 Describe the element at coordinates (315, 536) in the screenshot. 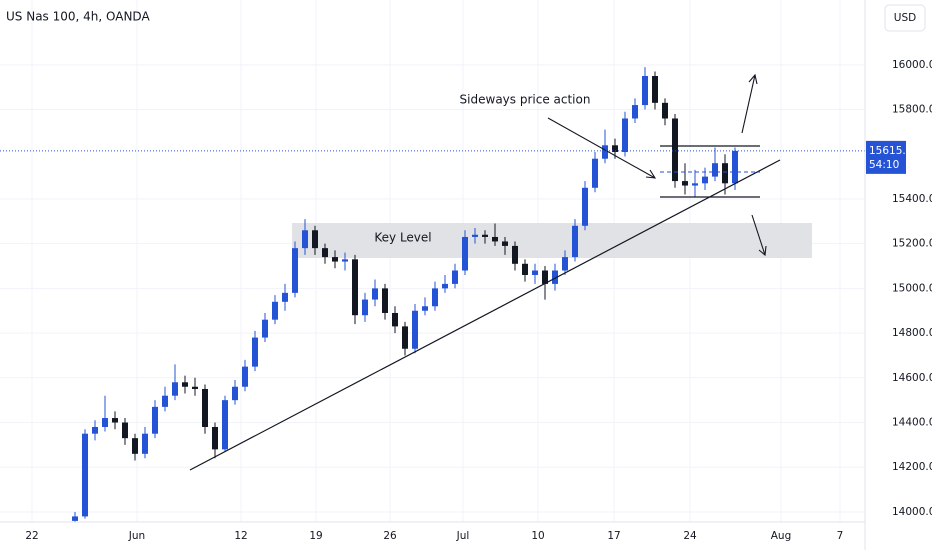

I see `x-tick-label: 19` at that location.